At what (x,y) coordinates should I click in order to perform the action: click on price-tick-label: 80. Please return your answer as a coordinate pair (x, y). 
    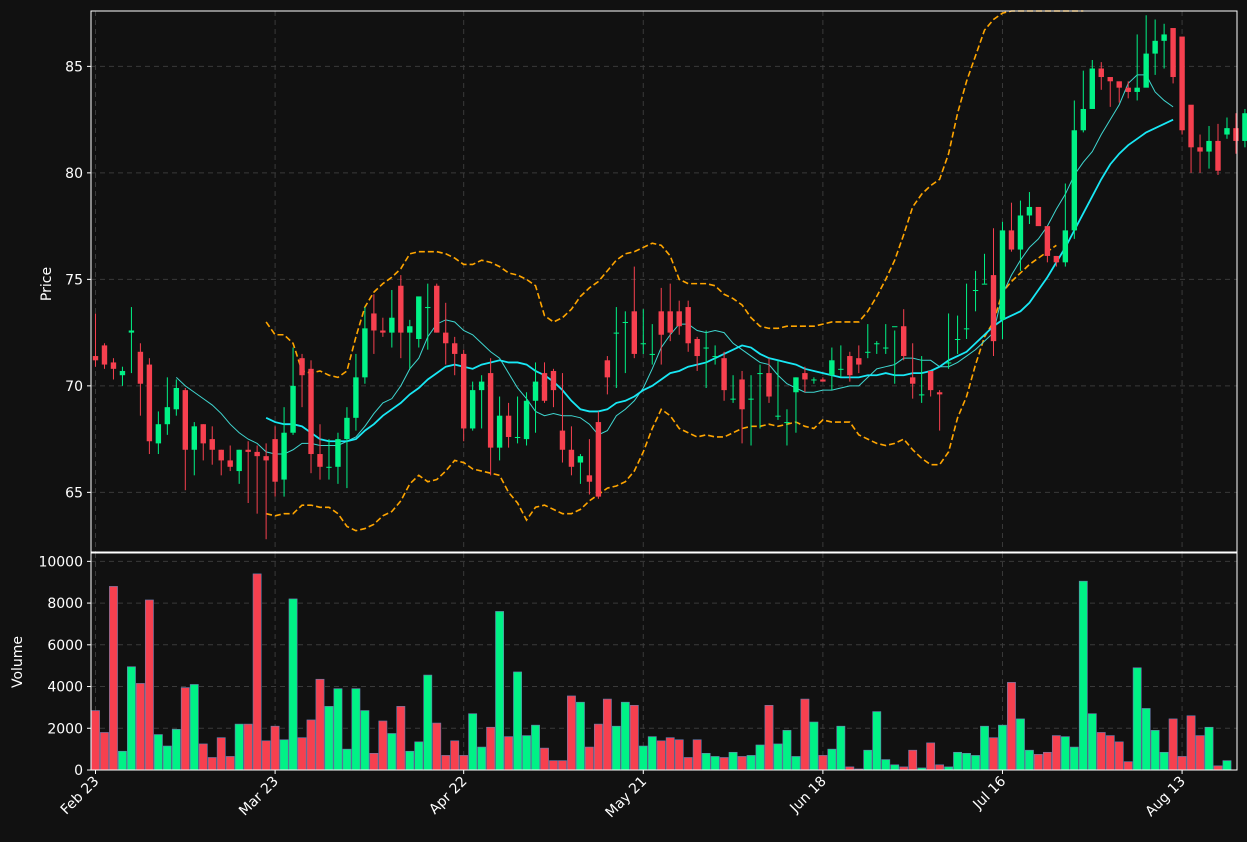
    Looking at the image, I should click on (74, 174).